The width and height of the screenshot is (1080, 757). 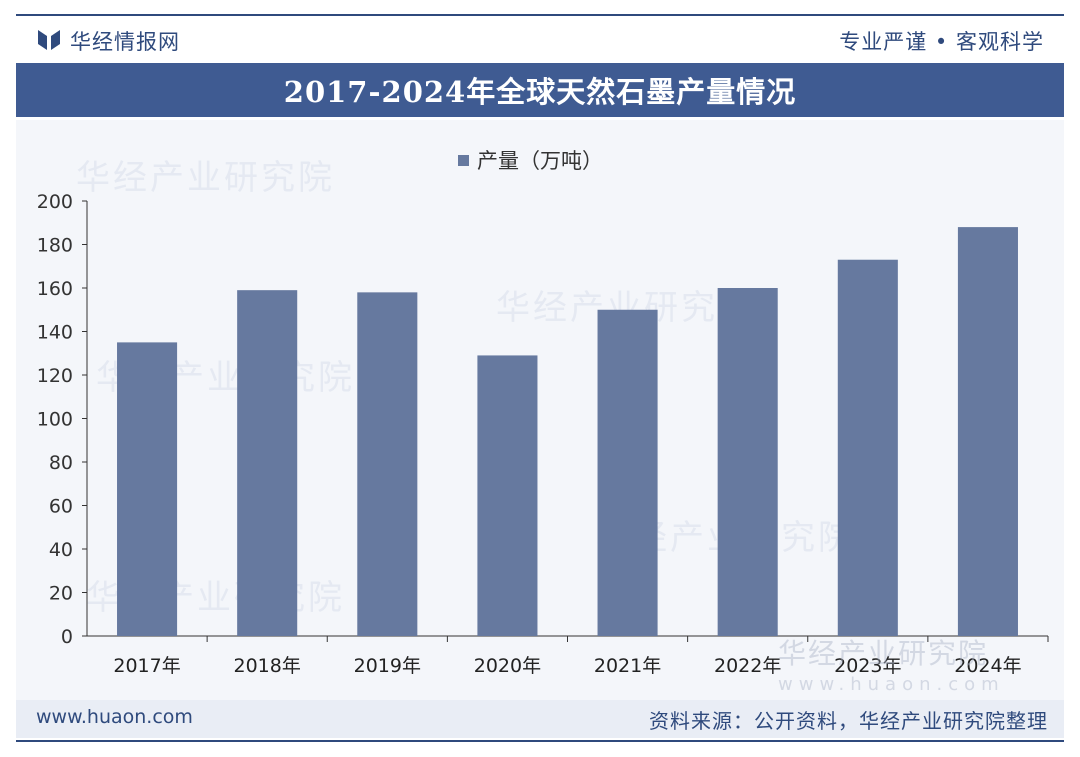 I want to click on site-url: www.huaon.com, so click(x=114, y=717).